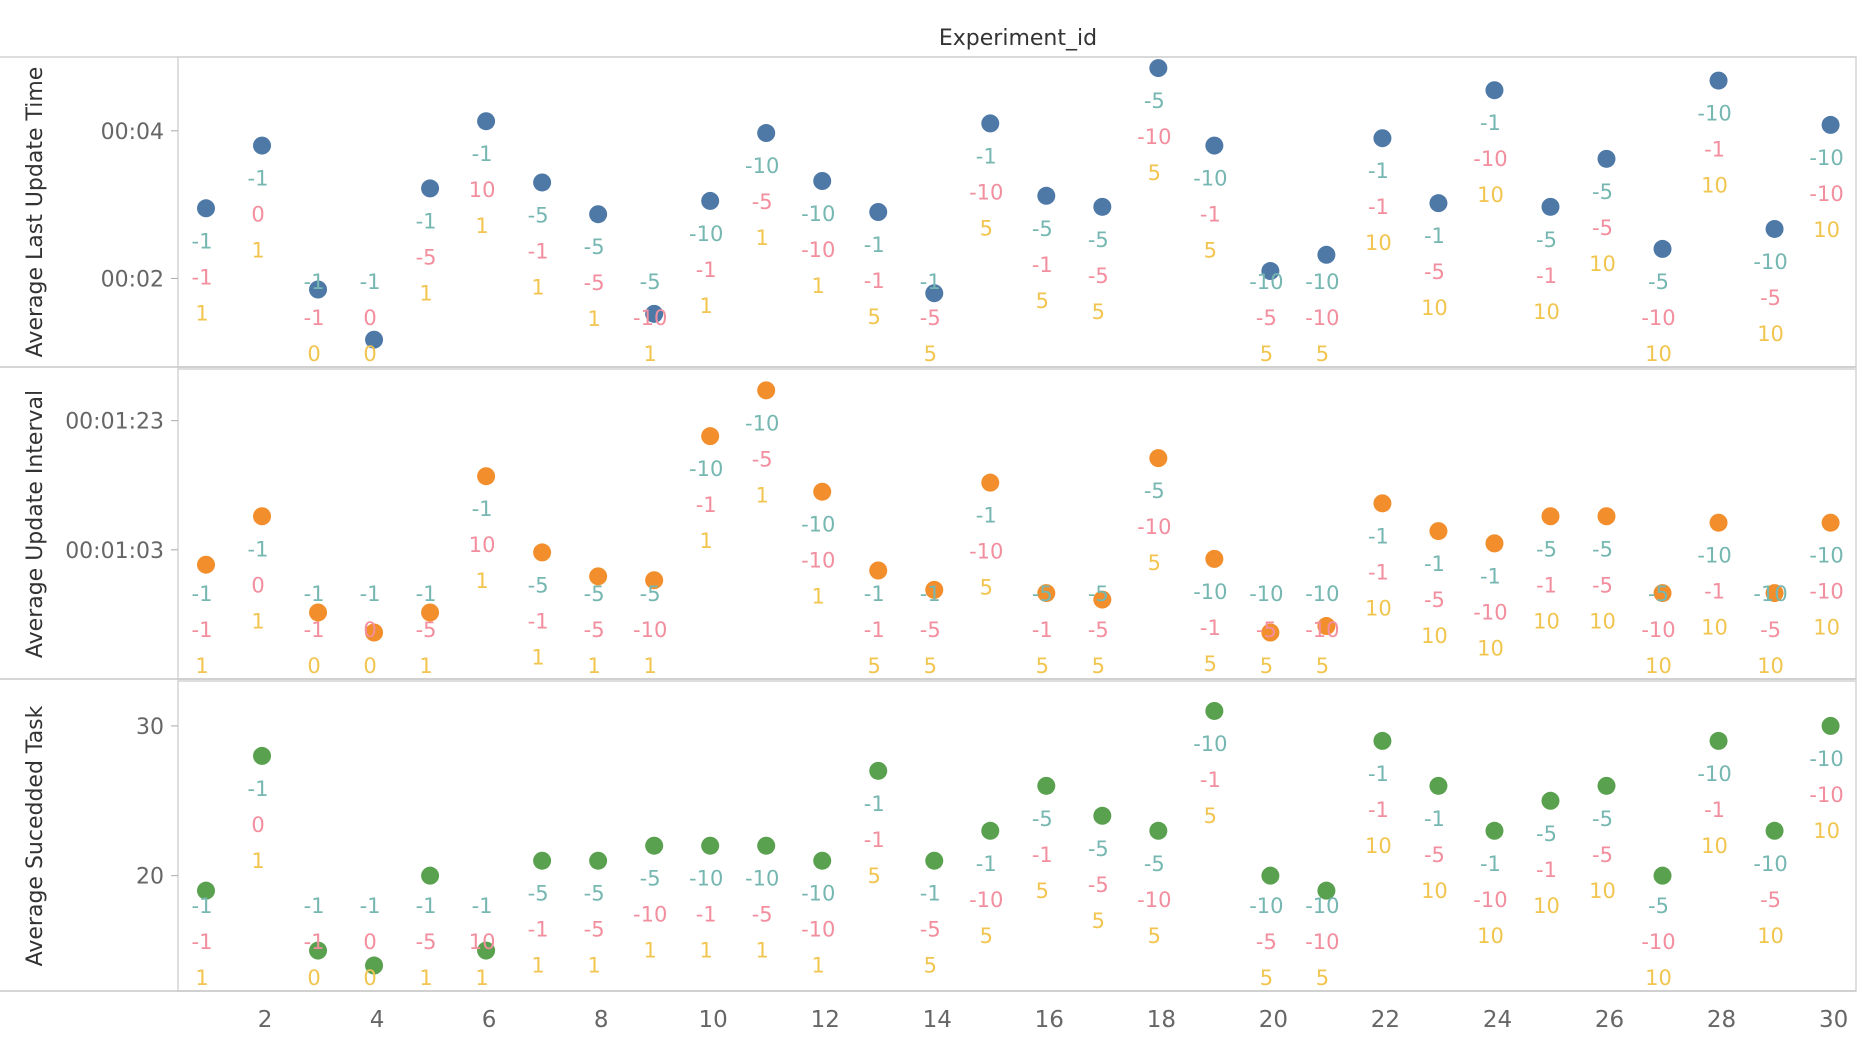 The height and width of the screenshot is (1039, 1862). Describe the element at coordinates (265, 1020) in the screenshot. I see `x-tick-label: 2` at that location.